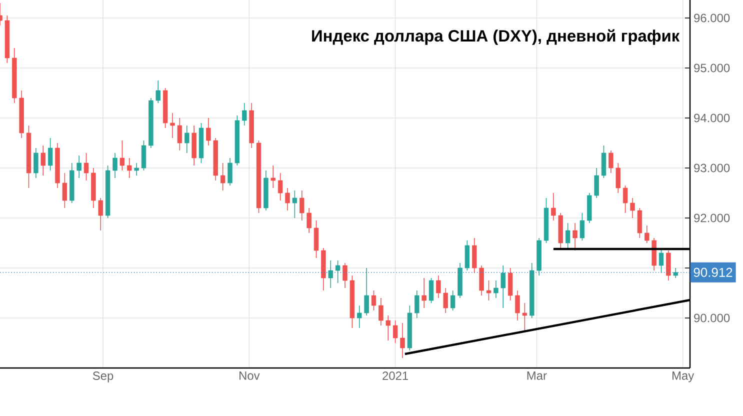 This screenshot has width=743, height=416. I want to click on x-tick-label: Mar, so click(537, 376).